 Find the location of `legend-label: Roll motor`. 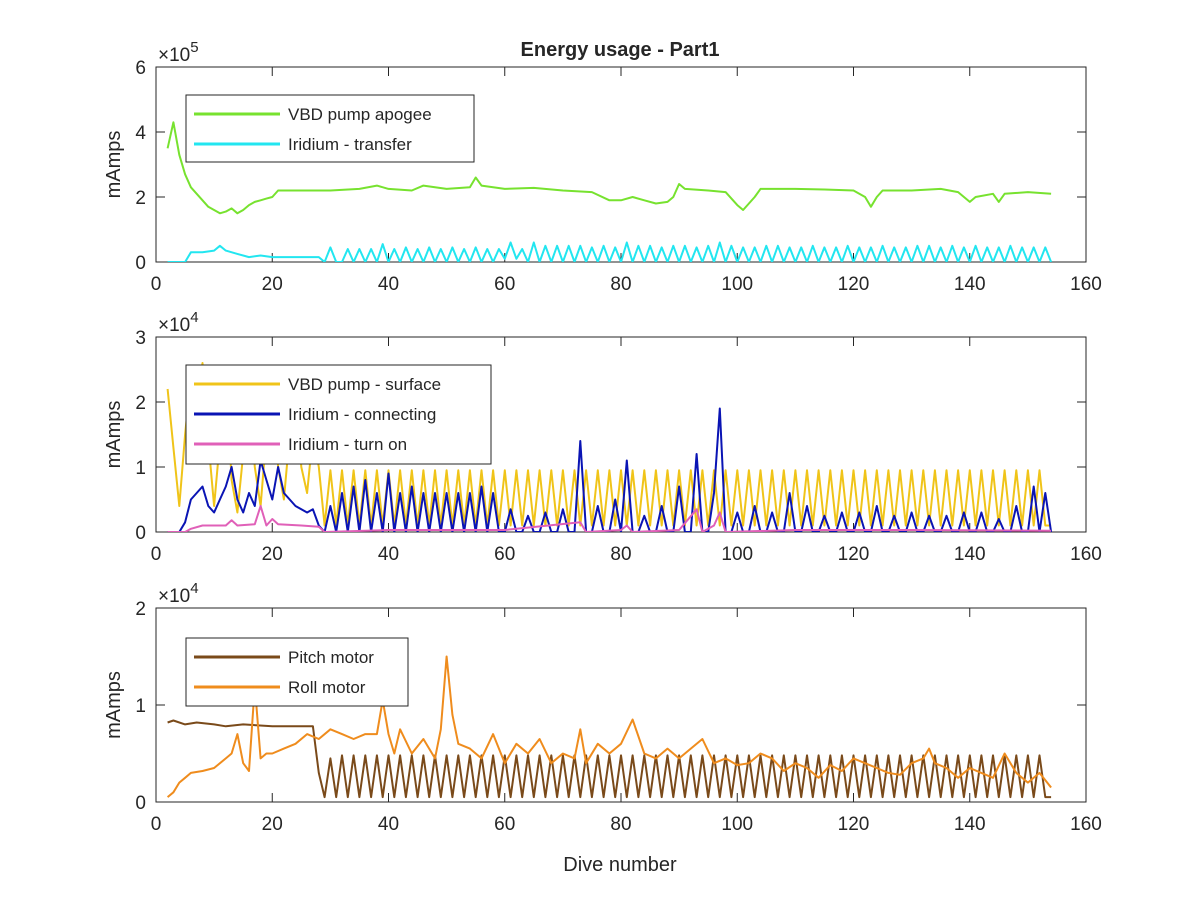

legend-label: Roll motor is located at coordinates (327, 687).